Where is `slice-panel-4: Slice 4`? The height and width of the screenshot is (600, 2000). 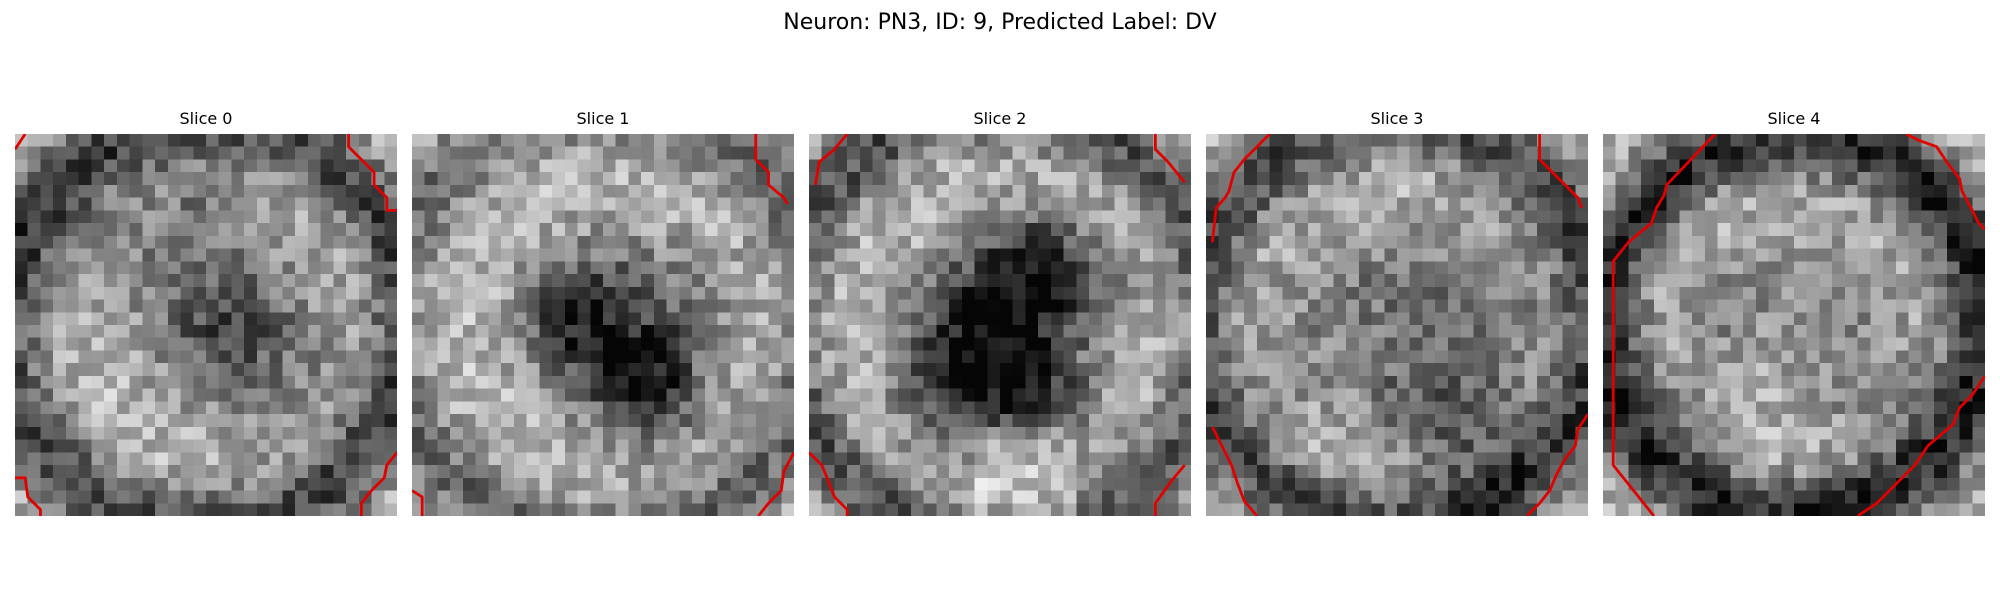 slice-panel-4: Slice 4 is located at coordinates (1794, 312).